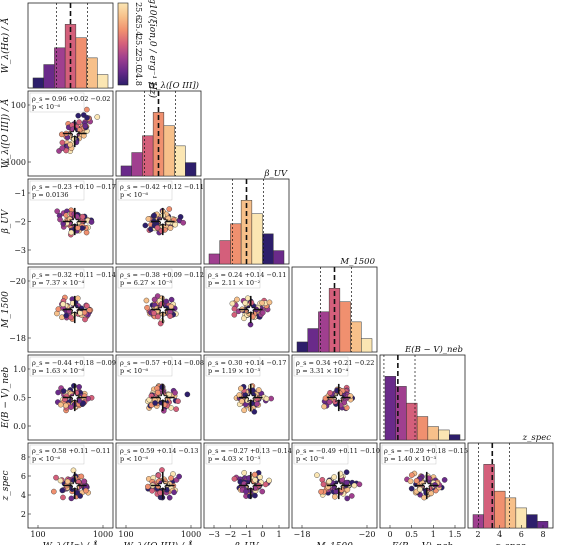  Describe the element at coordinates (138, 11) in the screenshot. I see `colorbar-tick-0: 25.6` at that location.